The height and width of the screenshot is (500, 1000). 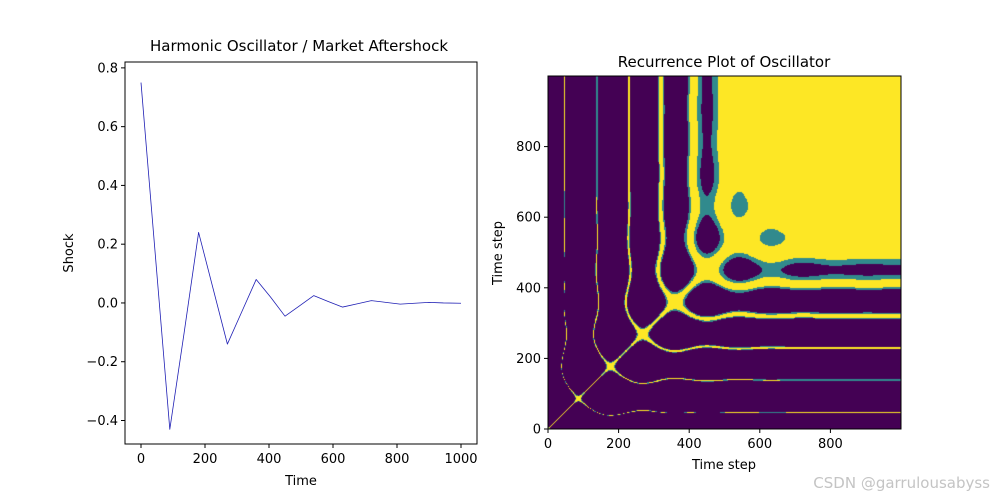 What do you see at coordinates (498, 253) in the screenshot?
I see `recurrence-y-axis-label: Time step` at bounding box center [498, 253].